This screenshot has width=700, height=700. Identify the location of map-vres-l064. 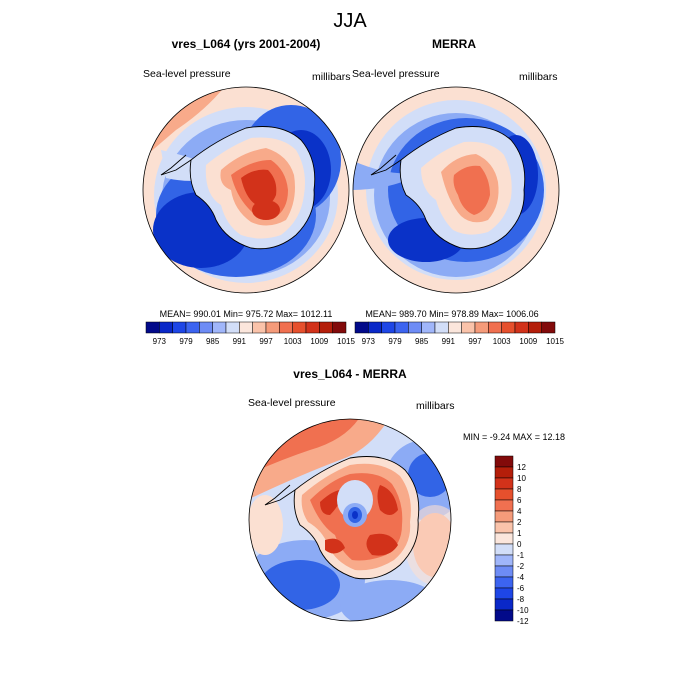
(246, 190).